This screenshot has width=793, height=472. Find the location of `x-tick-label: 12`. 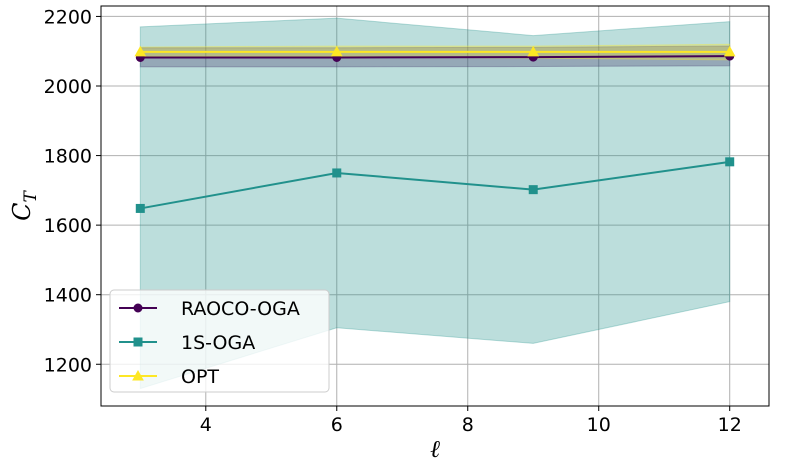

x-tick-label: 12 is located at coordinates (730, 425).